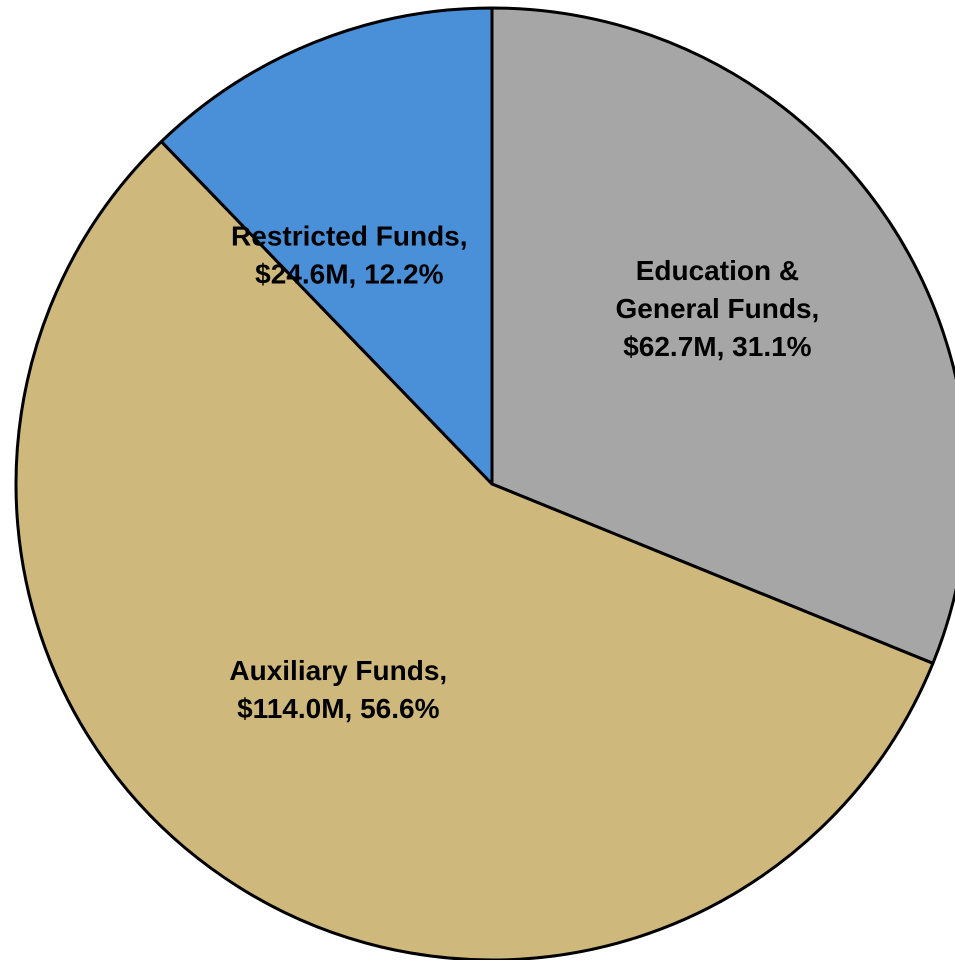  What do you see at coordinates (338, 708) in the screenshot?
I see `data-label-line: $114.0M, 56.6%` at bounding box center [338, 708].